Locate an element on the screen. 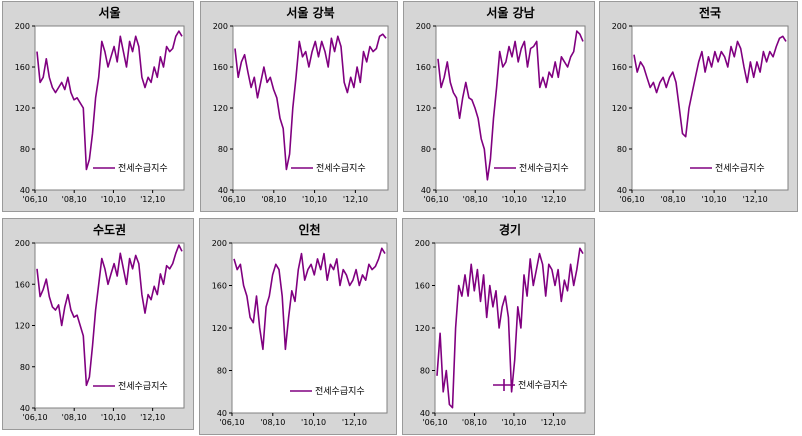 The width and height of the screenshot is (802, 436). chart-title: 서울 강북 is located at coordinates (310, 12).